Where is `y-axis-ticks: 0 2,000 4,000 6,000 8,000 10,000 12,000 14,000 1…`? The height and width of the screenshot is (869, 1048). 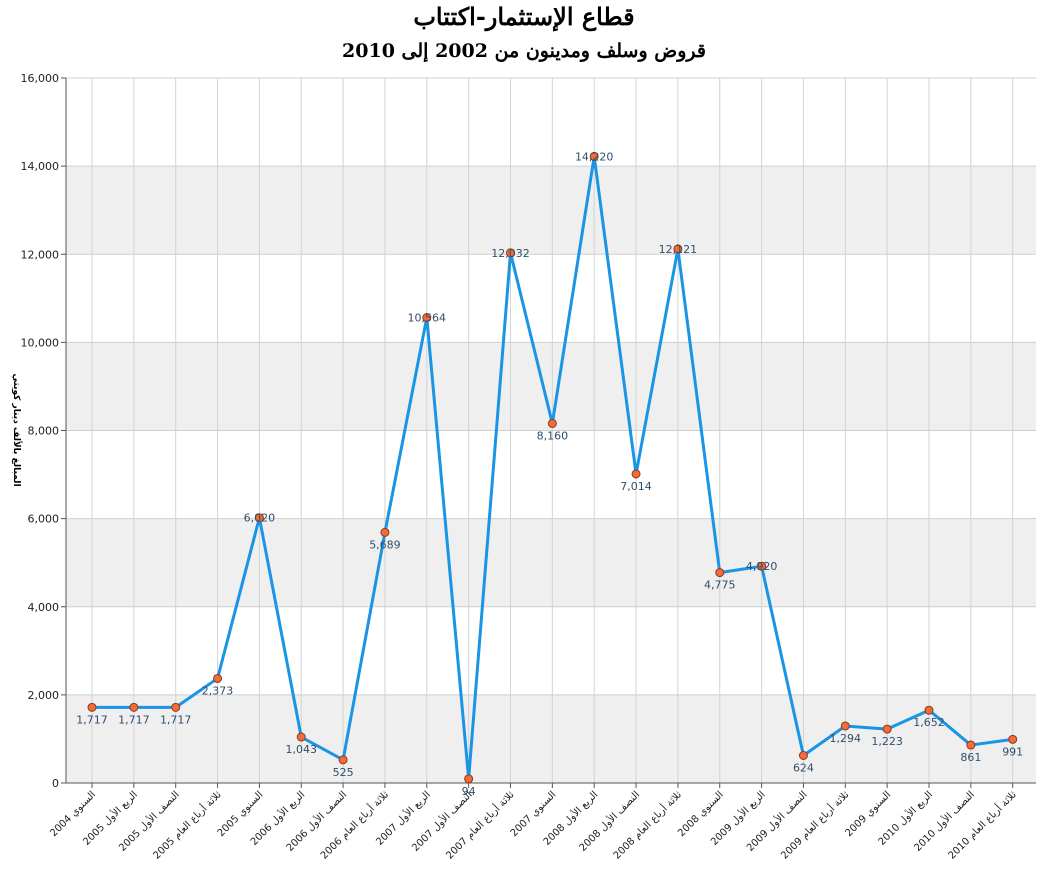
y-axis-ticks: 0 2,000 4,000 6,000 8,000 10,000 12,000 14,000 1… is located at coordinates (43, 431).